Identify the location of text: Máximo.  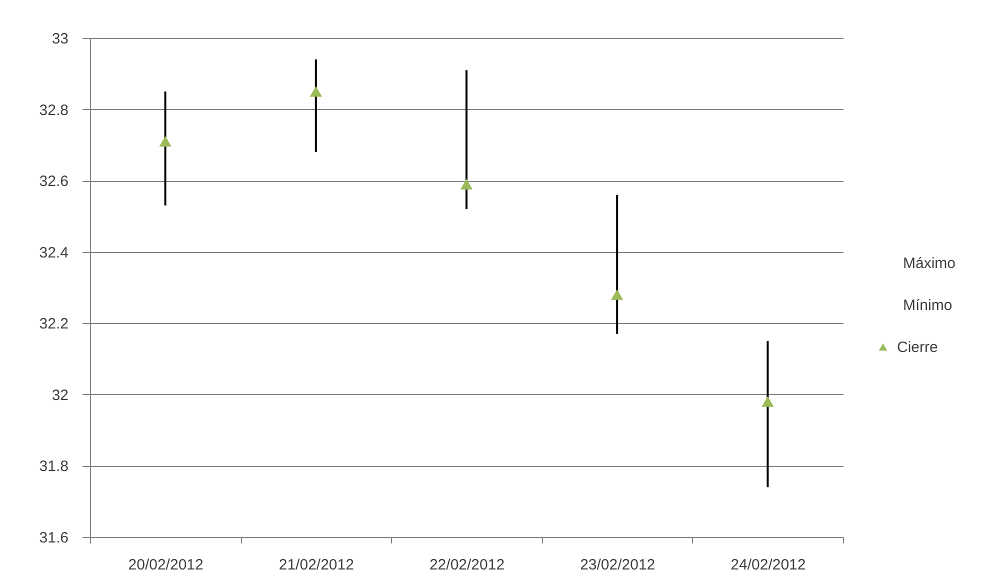
(929, 263).